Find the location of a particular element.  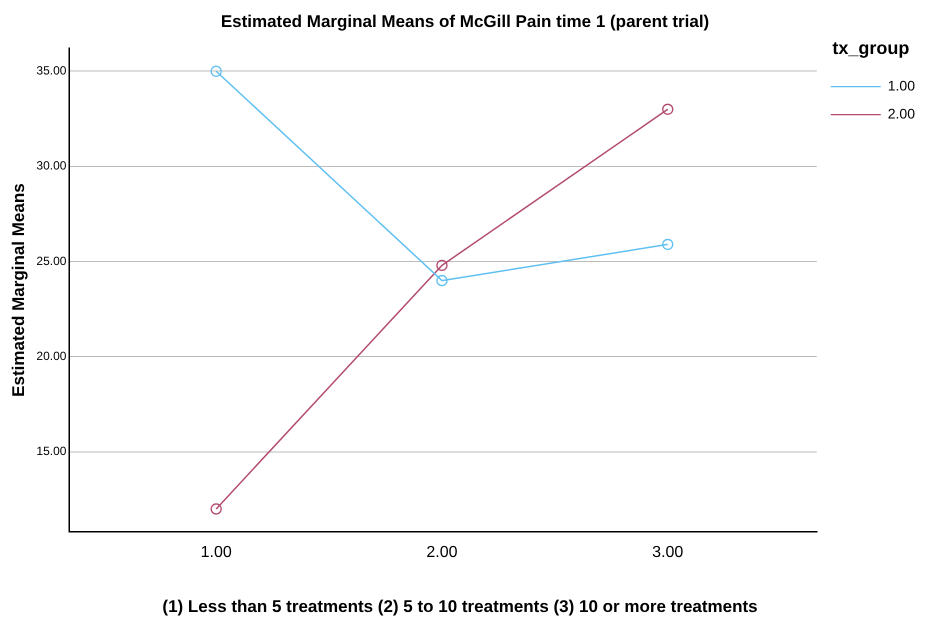

legend-title: tx_group is located at coordinates (871, 48).